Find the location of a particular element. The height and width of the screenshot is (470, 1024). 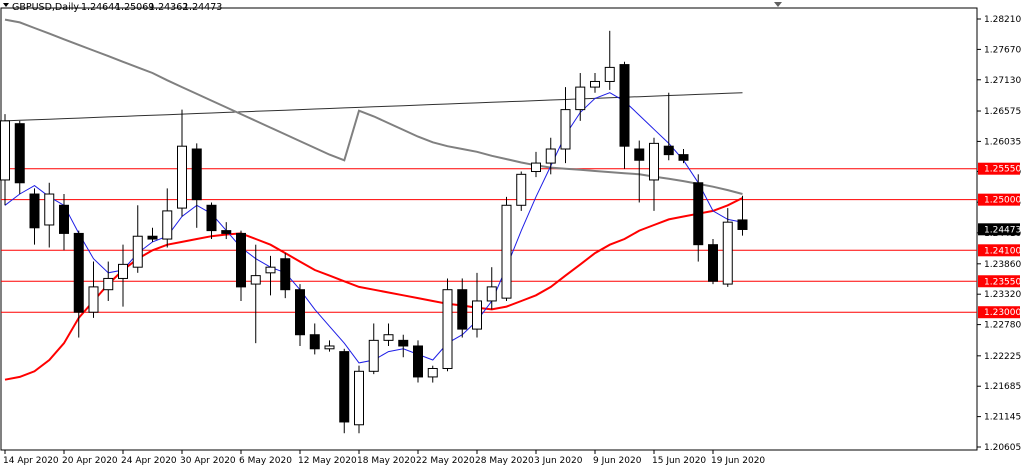

x-tick-label: 12 May 2020 is located at coordinates (327, 461).